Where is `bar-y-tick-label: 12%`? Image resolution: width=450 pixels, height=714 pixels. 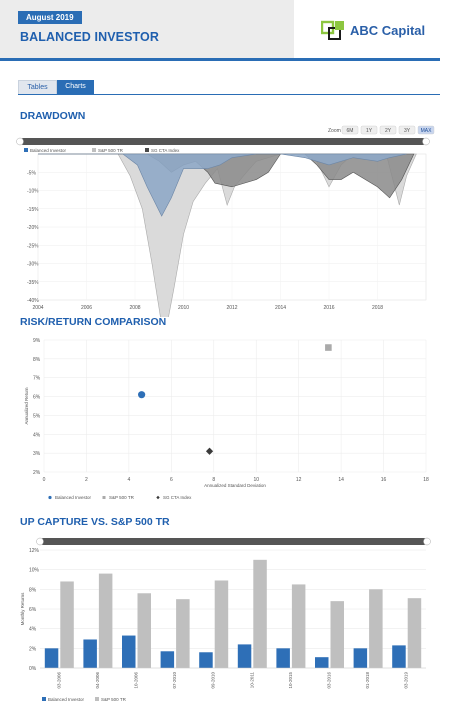
bar-y-tick-label: 12% is located at coordinates (34, 551).